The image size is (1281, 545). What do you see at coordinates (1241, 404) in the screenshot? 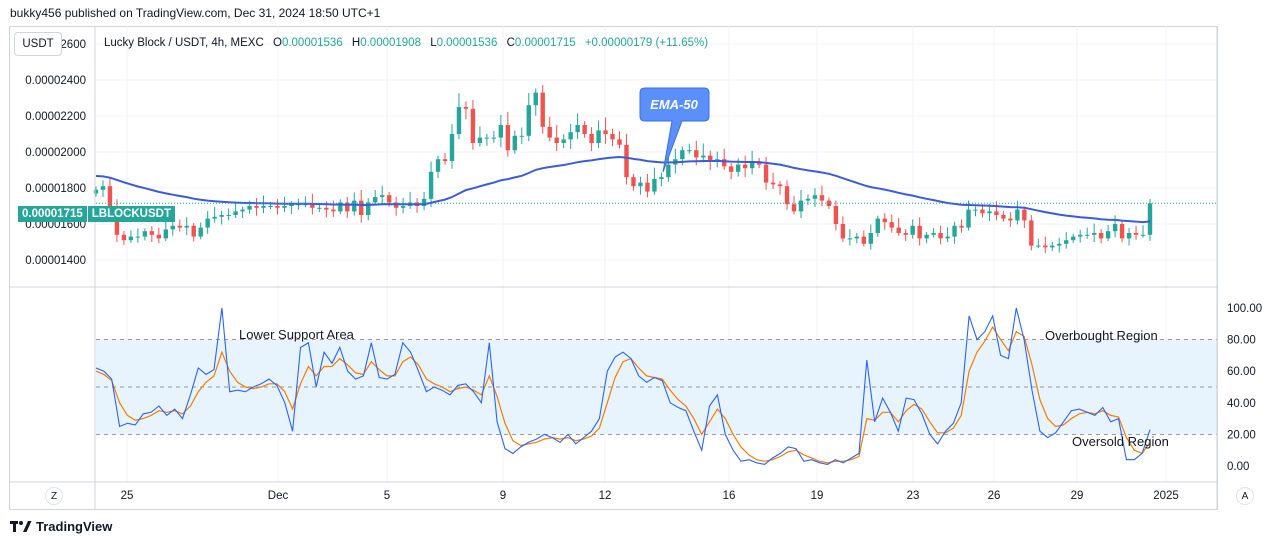
I see `rsi-tick-label: 40.00` at bounding box center [1241, 404].